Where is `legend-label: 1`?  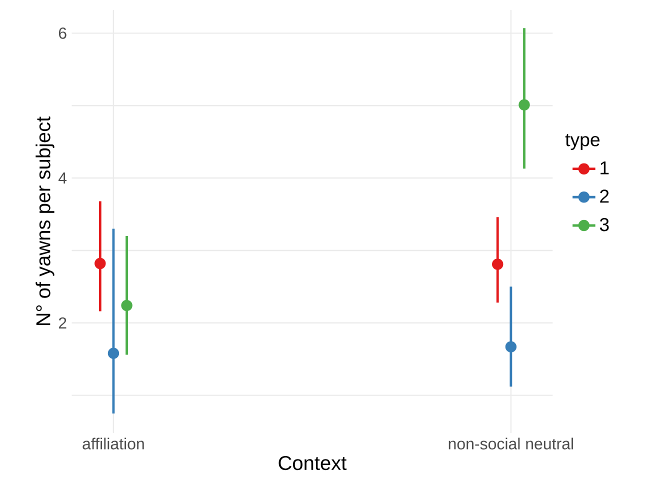
legend-label: 1 is located at coordinates (604, 167).